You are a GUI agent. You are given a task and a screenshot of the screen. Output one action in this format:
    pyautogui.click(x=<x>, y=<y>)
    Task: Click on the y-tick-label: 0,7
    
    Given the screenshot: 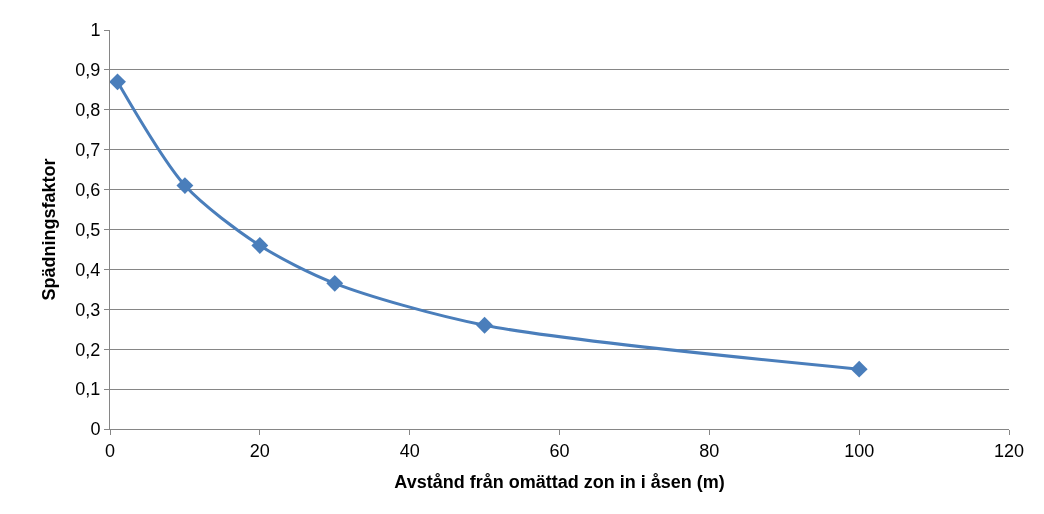 What is the action you would take?
    pyautogui.click(x=88, y=150)
    